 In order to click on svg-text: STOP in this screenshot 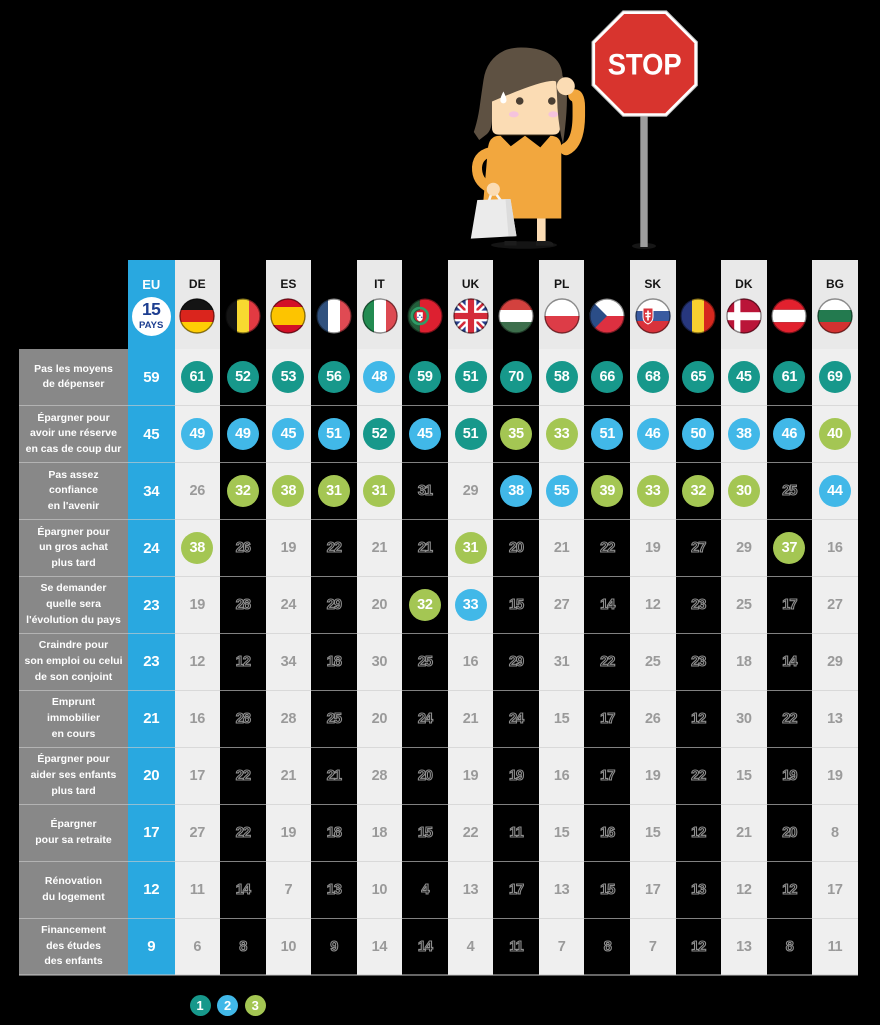, I will do `click(645, 64)`.